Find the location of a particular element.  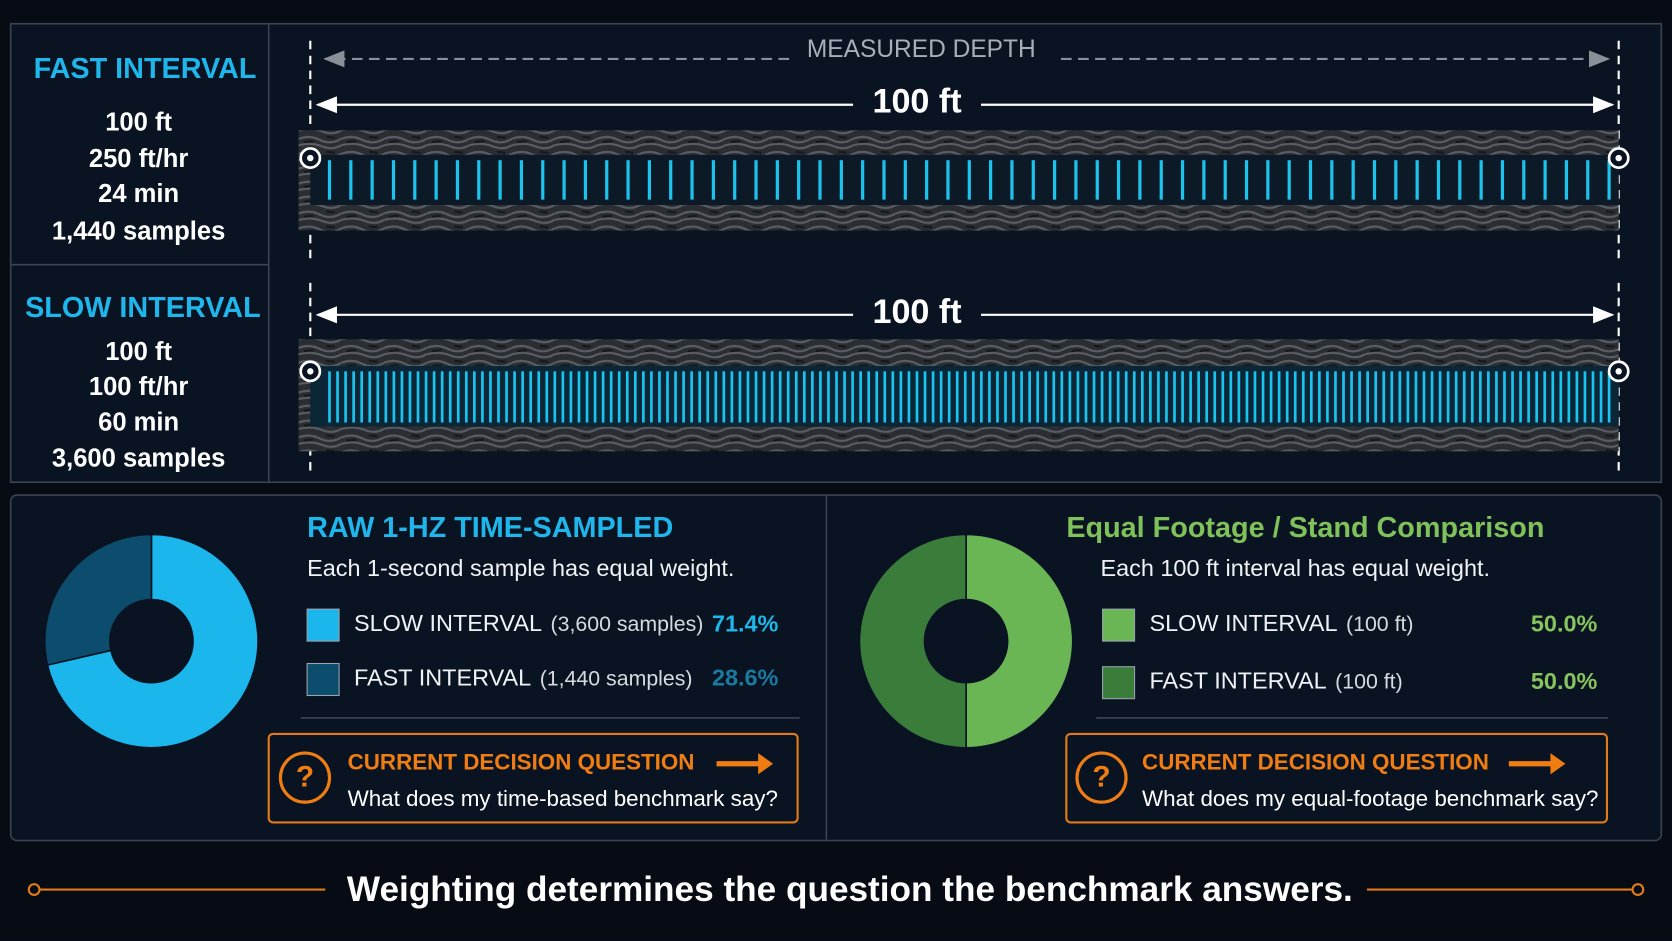

interval-stat: 1,440 samples is located at coordinates (139, 231).